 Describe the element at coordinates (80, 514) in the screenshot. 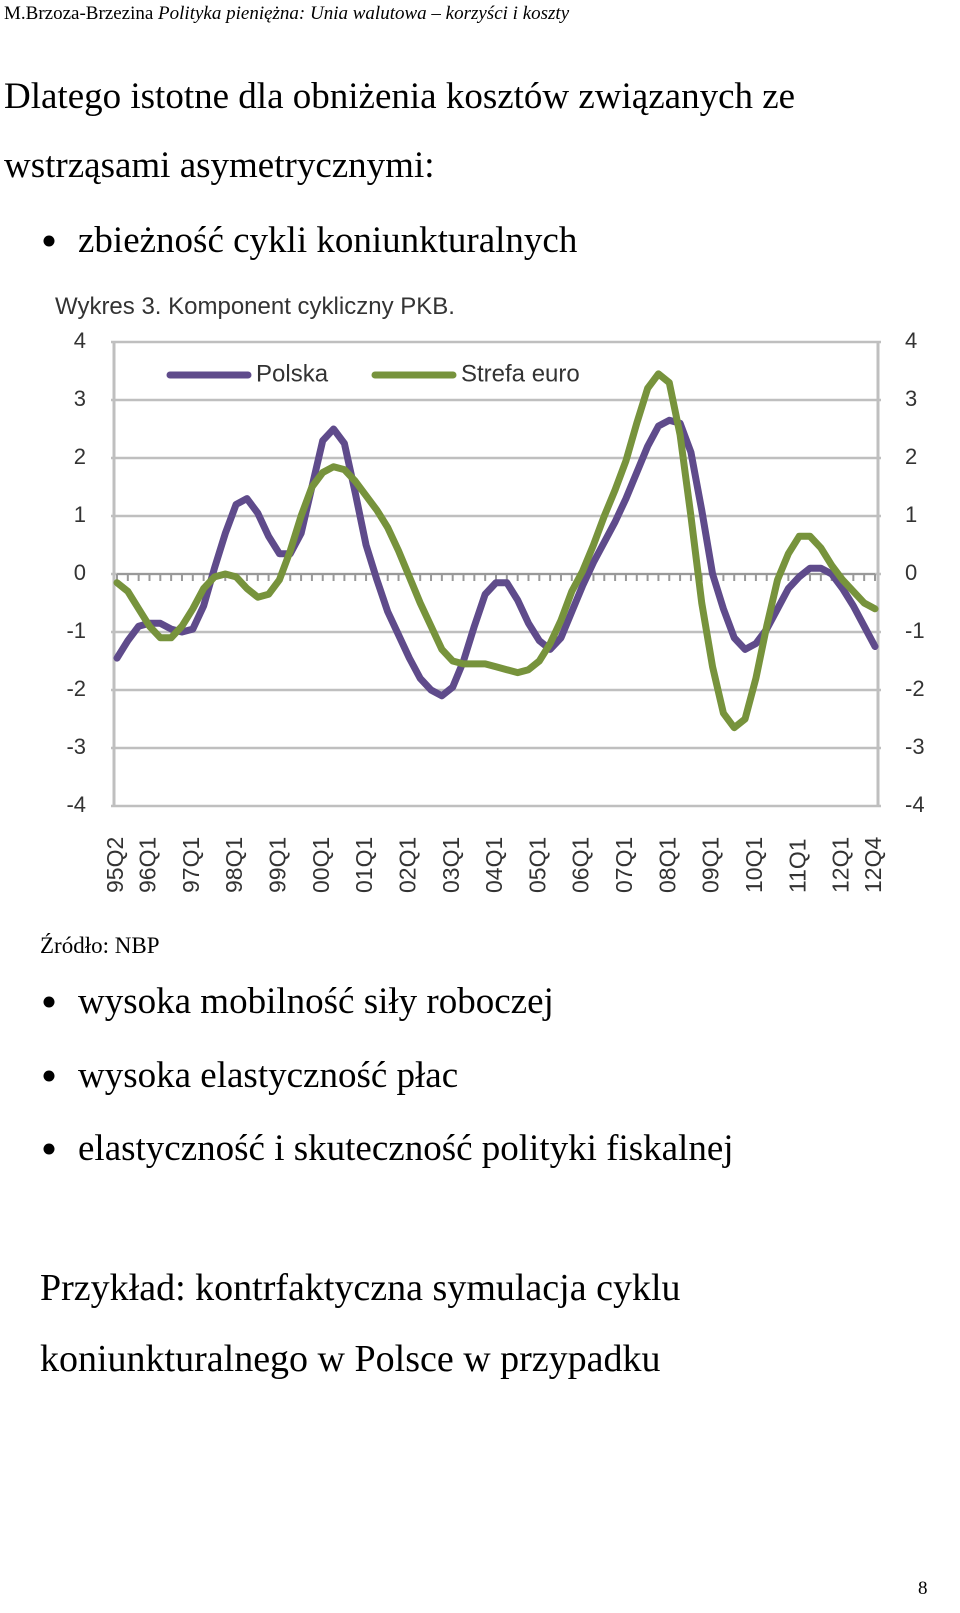

I see `y-tick-label: 1` at that location.